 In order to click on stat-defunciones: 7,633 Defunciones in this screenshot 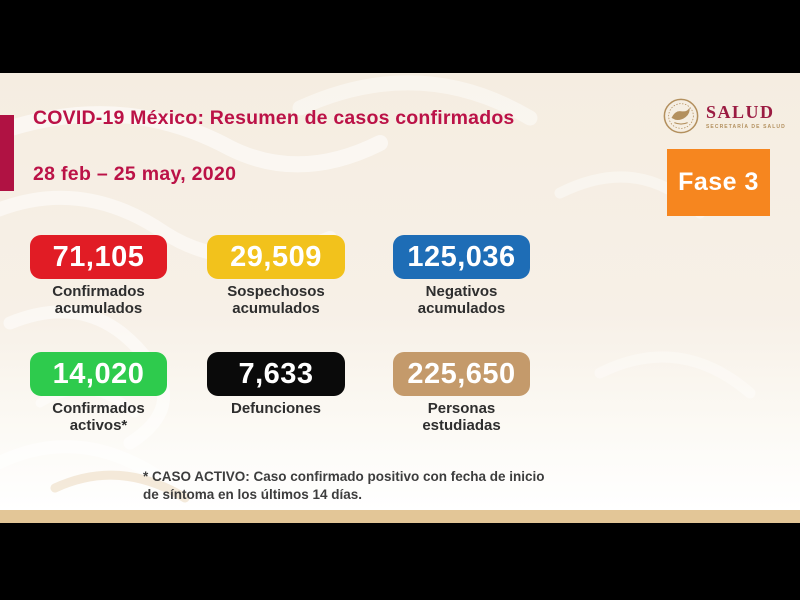, I will do `click(276, 385)`.